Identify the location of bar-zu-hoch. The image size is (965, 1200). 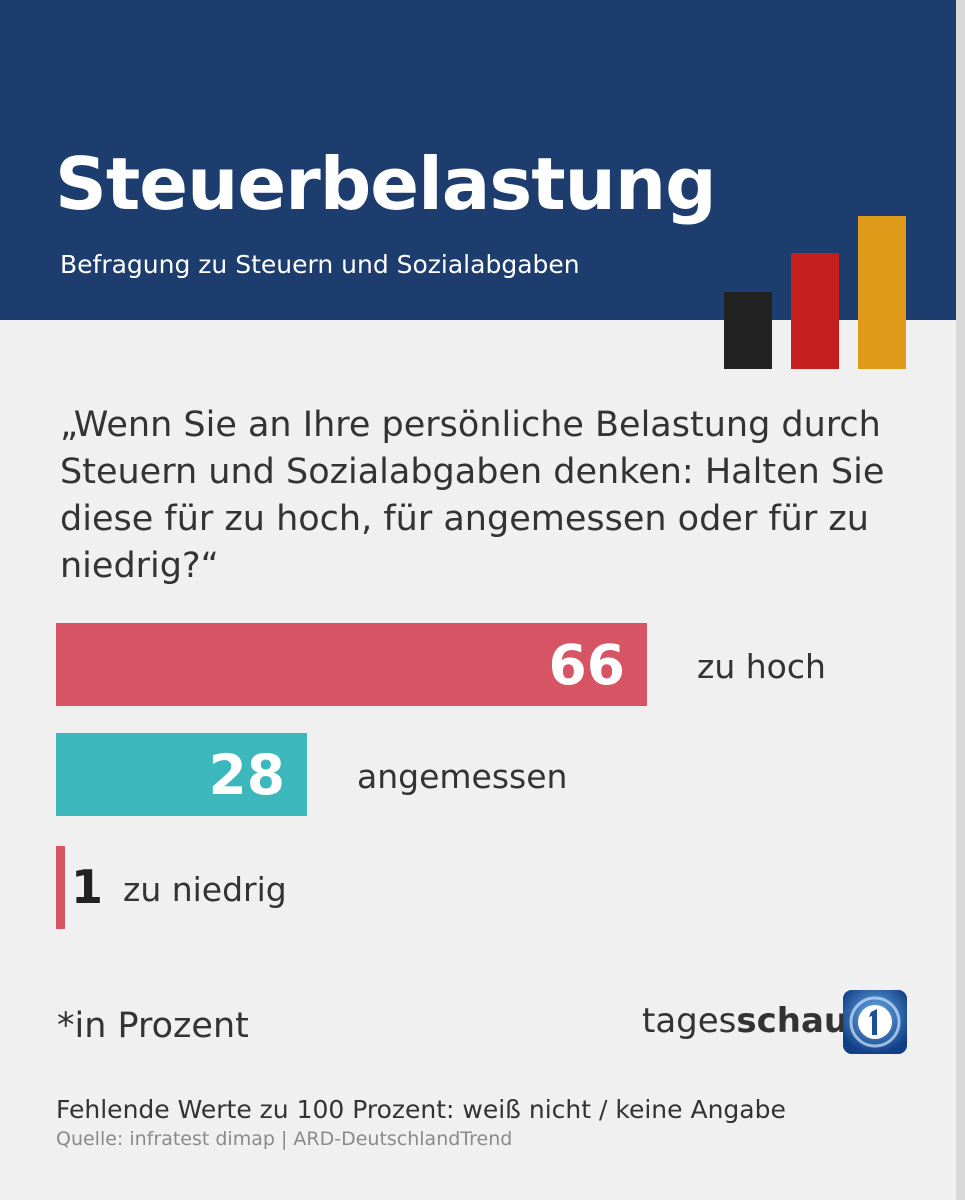
(351, 664).